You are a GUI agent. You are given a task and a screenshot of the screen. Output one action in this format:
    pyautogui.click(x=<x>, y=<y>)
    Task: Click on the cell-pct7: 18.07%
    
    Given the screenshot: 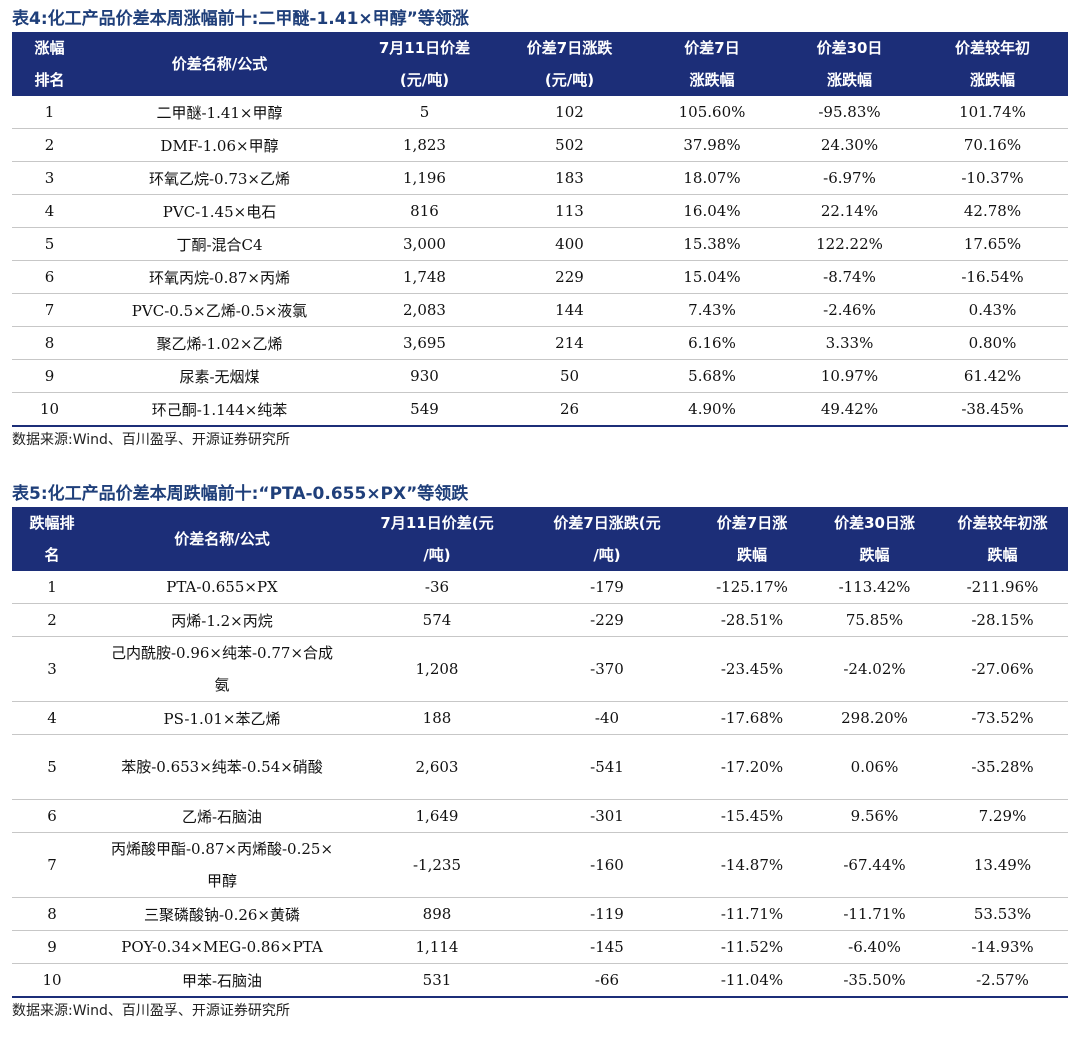 What is the action you would take?
    pyautogui.click(x=712, y=178)
    